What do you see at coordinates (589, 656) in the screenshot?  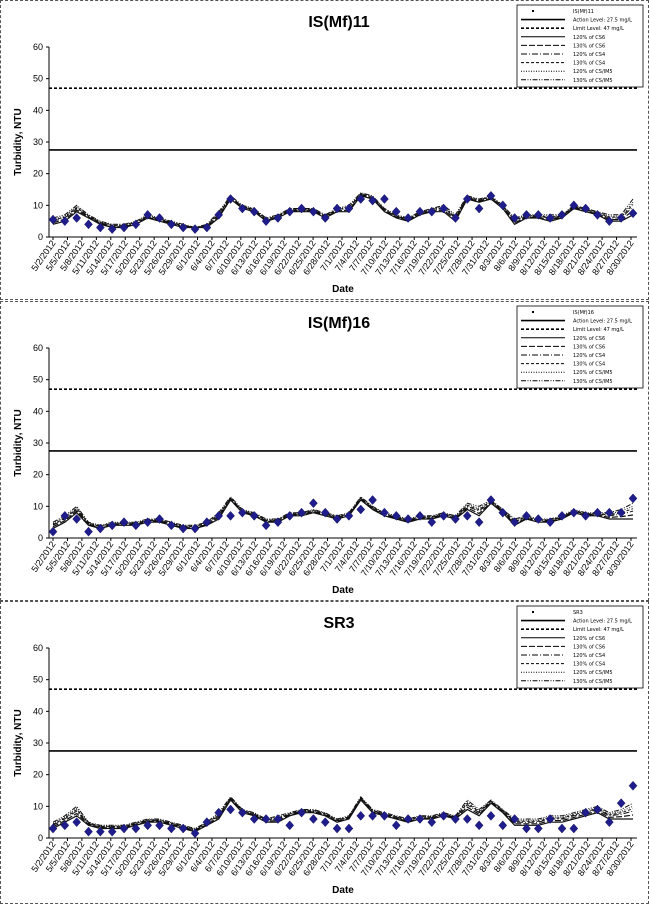 I see `legend-label: 120% of CS4` at bounding box center [589, 656].